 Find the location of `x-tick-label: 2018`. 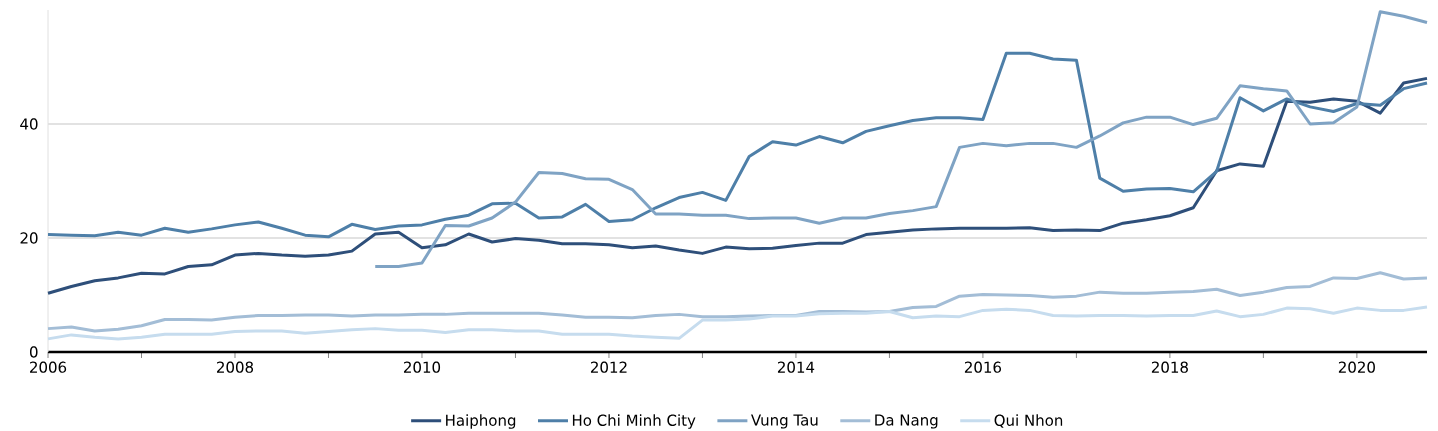

x-tick-label: 2018 is located at coordinates (1169, 367).